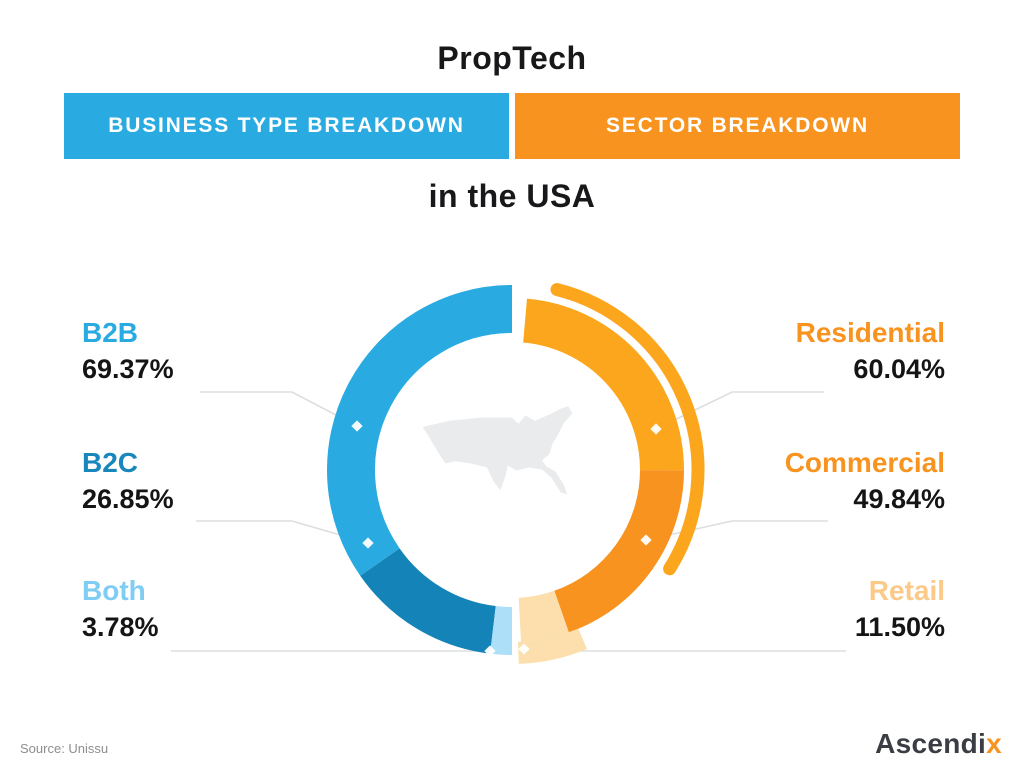 The height and width of the screenshot is (777, 1024). Describe the element at coordinates (212, 480) in the screenshot. I see `legend-b2c: B2C 26.85%` at that location.